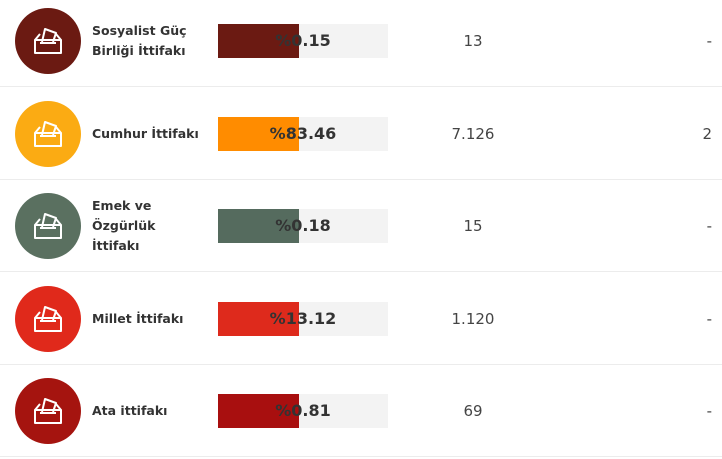  What do you see at coordinates (473, 41) in the screenshot?
I see `vote-count: 13` at bounding box center [473, 41].